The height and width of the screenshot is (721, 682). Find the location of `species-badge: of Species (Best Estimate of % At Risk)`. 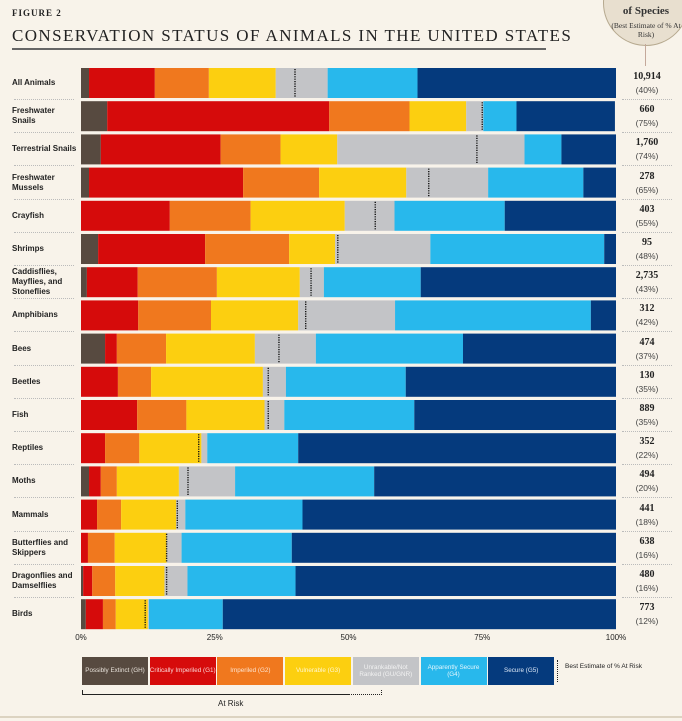

species-badge: of Species (Best Estimate of % At Risk) is located at coordinates (642, 23).